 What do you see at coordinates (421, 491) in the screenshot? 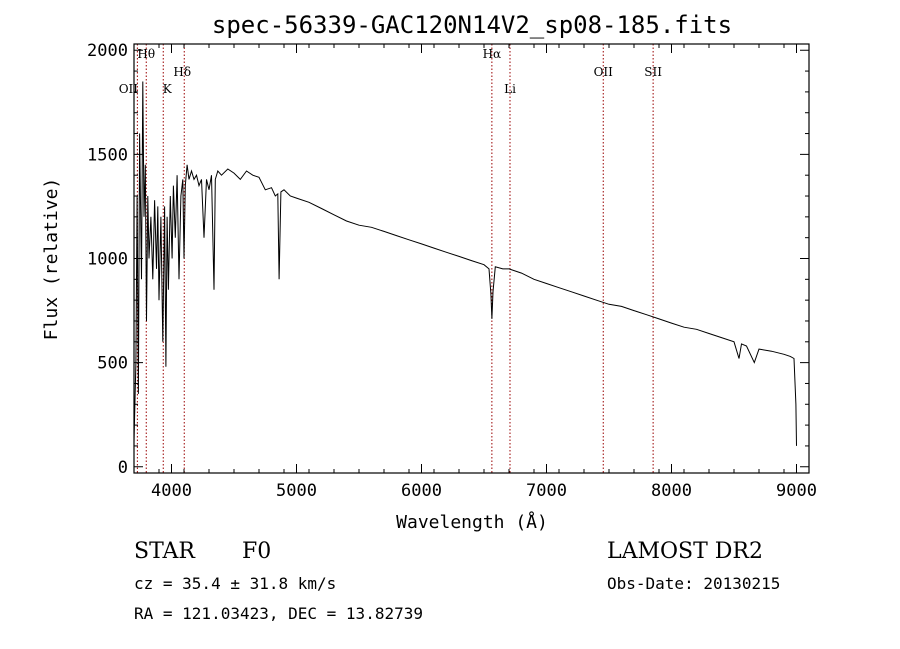
I see `x-tick-label: 6000` at bounding box center [421, 491].